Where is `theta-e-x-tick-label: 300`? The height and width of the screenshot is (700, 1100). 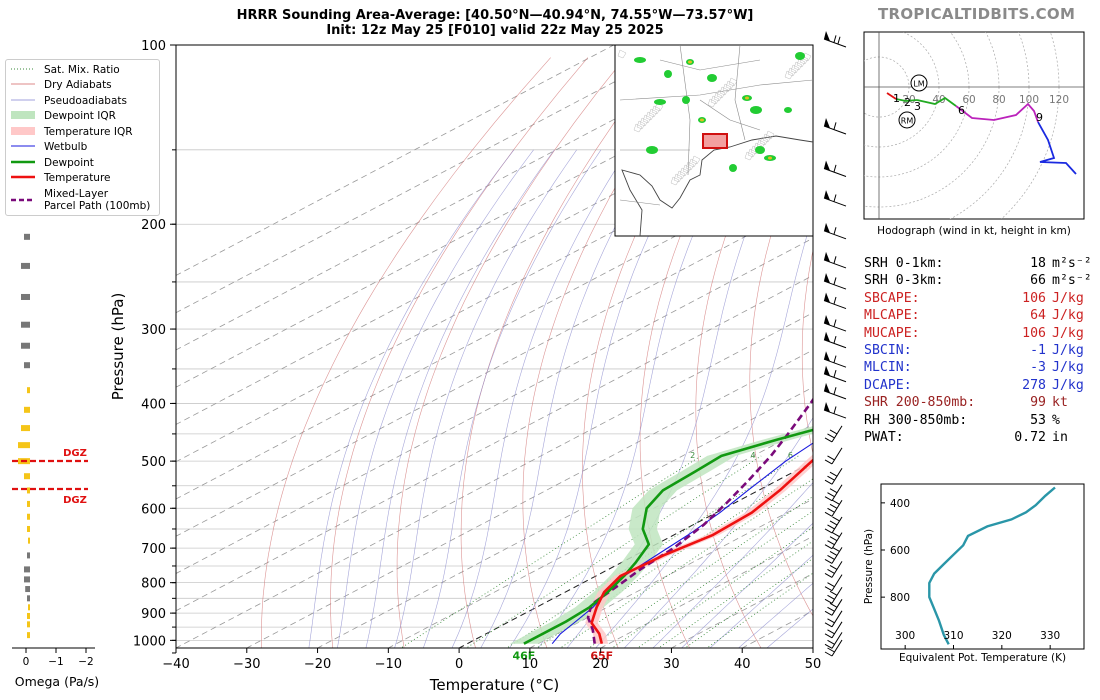 theta-e-x-tick-label: 300 is located at coordinates (905, 636).